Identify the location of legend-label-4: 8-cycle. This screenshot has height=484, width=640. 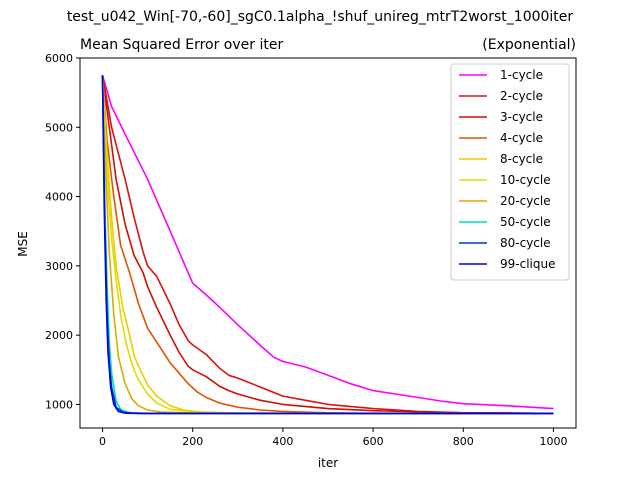
(521, 159).